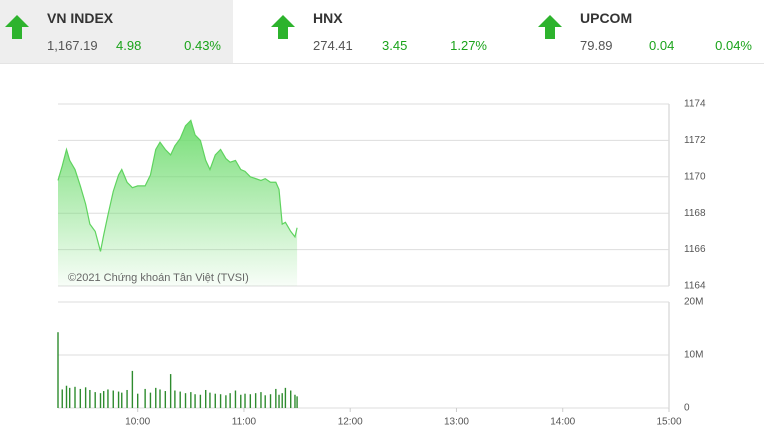  I want to click on y-tick-label: 1164, so click(695, 286).